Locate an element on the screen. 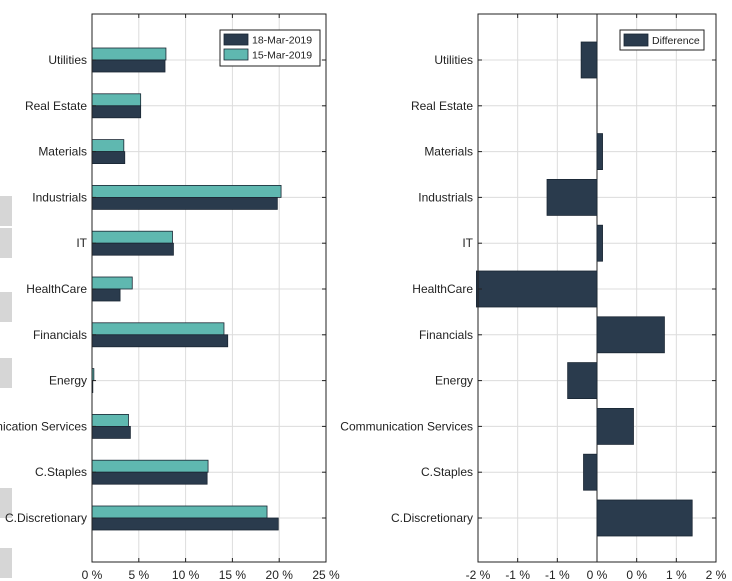 The image size is (732, 581). x-tick-label: 10 % is located at coordinates (186, 574).